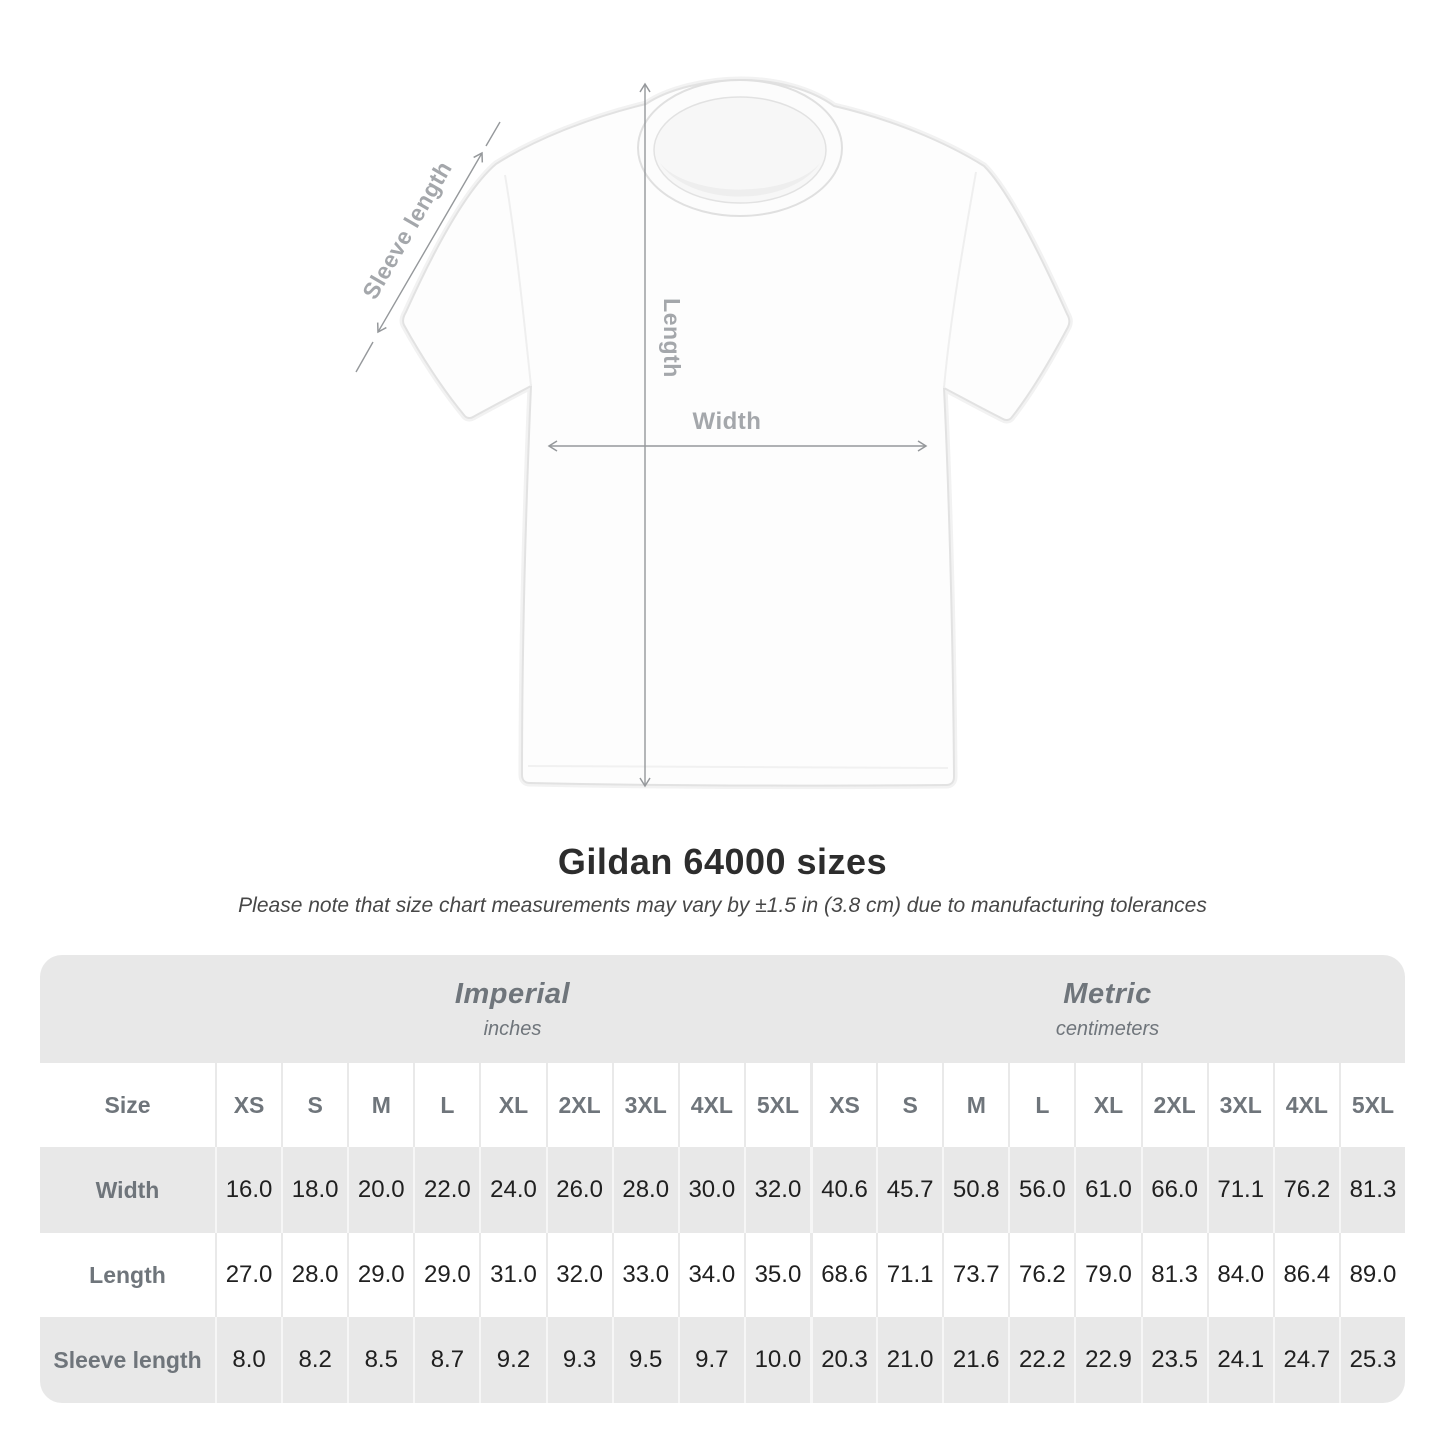 The height and width of the screenshot is (1445, 1445). Describe the element at coordinates (1041, 1360) in the screenshot. I see `table-cell: 22.2` at that location.